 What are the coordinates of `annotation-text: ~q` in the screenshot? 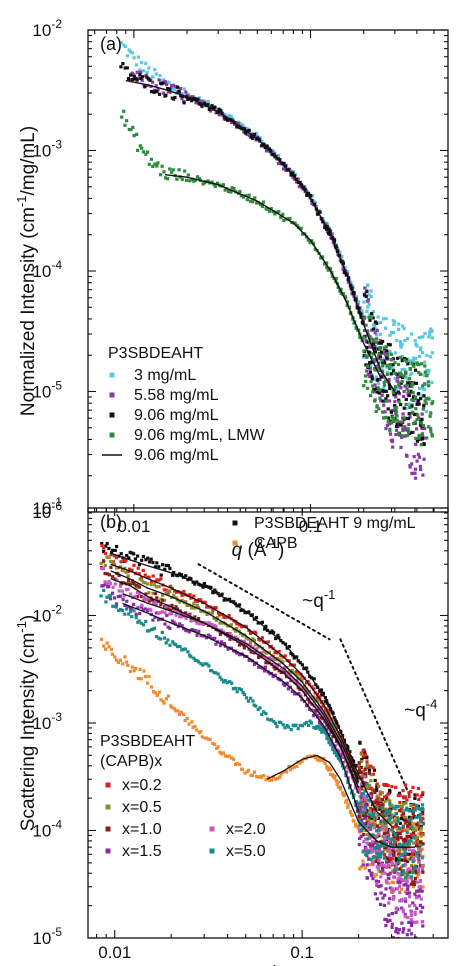 It's located at (415, 710).